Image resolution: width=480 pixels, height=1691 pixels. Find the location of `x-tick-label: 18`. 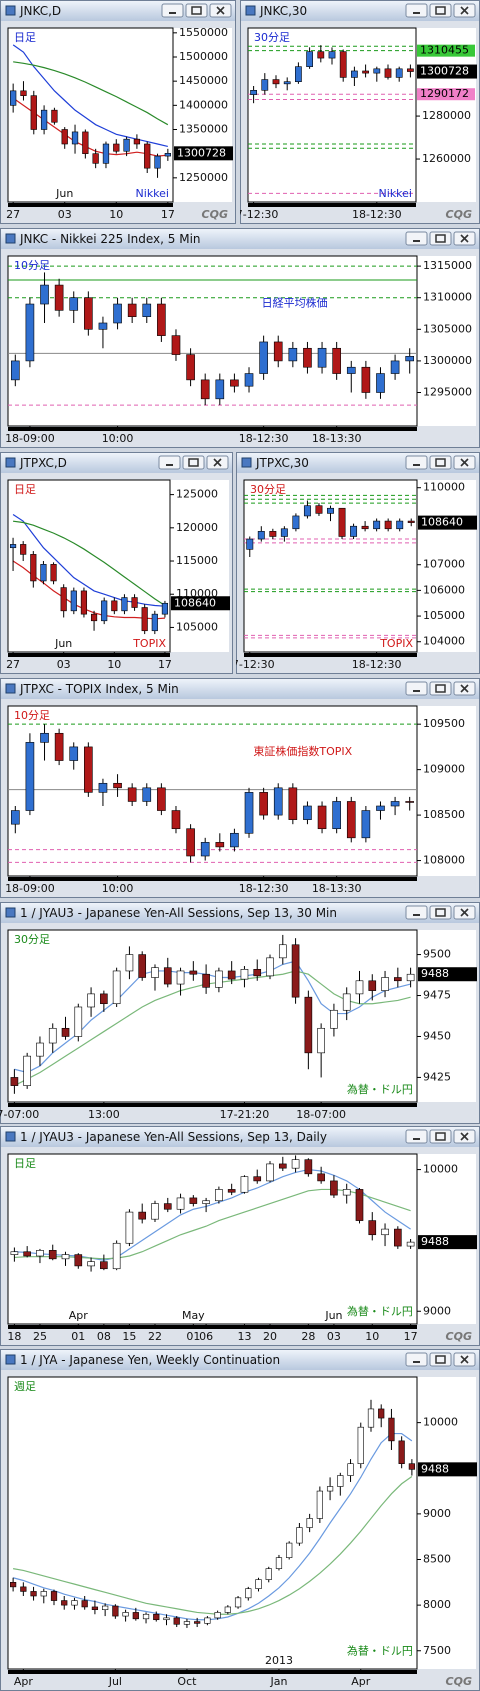

x-tick-label: 18 is located at coordinates (14, 1336).